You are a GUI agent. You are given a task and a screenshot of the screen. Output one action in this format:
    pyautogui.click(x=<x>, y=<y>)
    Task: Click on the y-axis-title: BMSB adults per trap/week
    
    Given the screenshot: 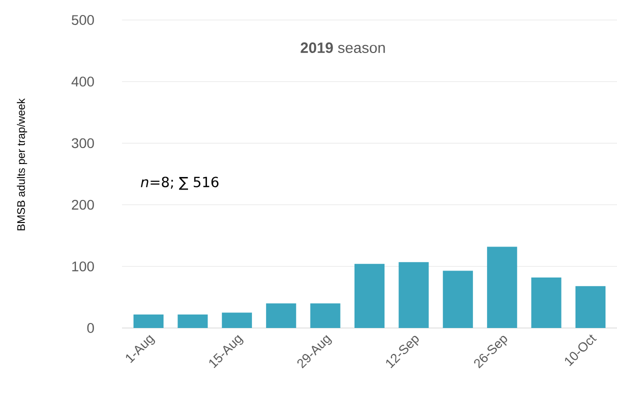 What is the action you would take?
    pyautogui.click(x=22, y=164)
    